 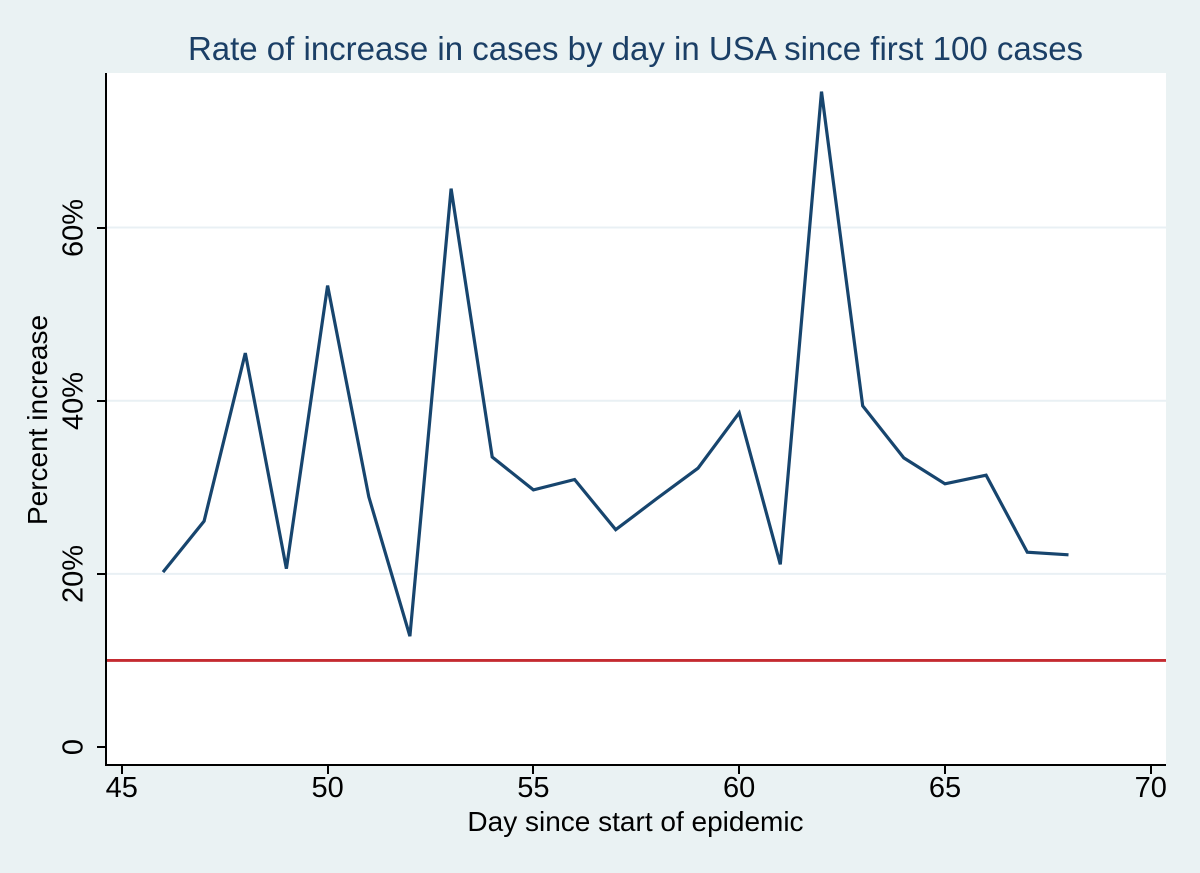 I want to click on y-axis-title: Percent increase, so click(x=37, y=420).